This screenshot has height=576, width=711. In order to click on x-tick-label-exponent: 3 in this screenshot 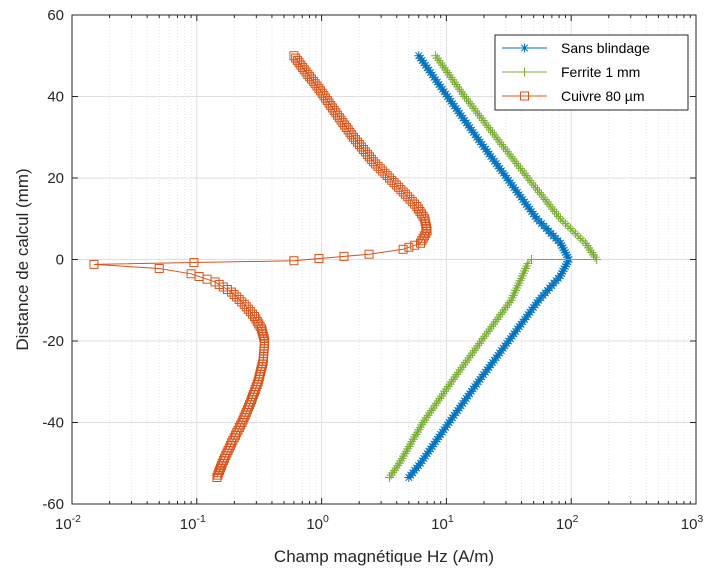, I will do `click(700, 519)`.